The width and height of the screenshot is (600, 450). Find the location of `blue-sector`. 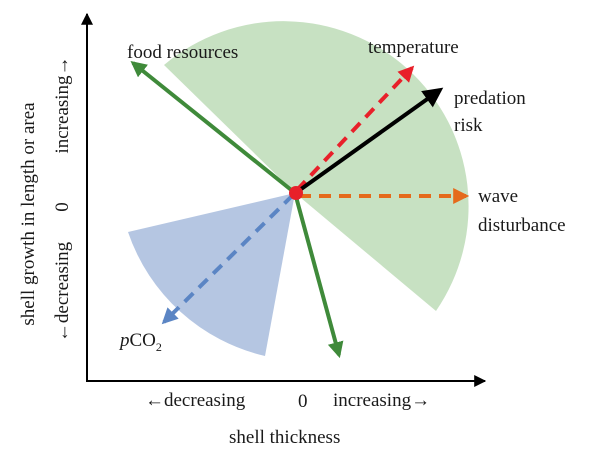

blue-sector is located at coordinates (211, 274).